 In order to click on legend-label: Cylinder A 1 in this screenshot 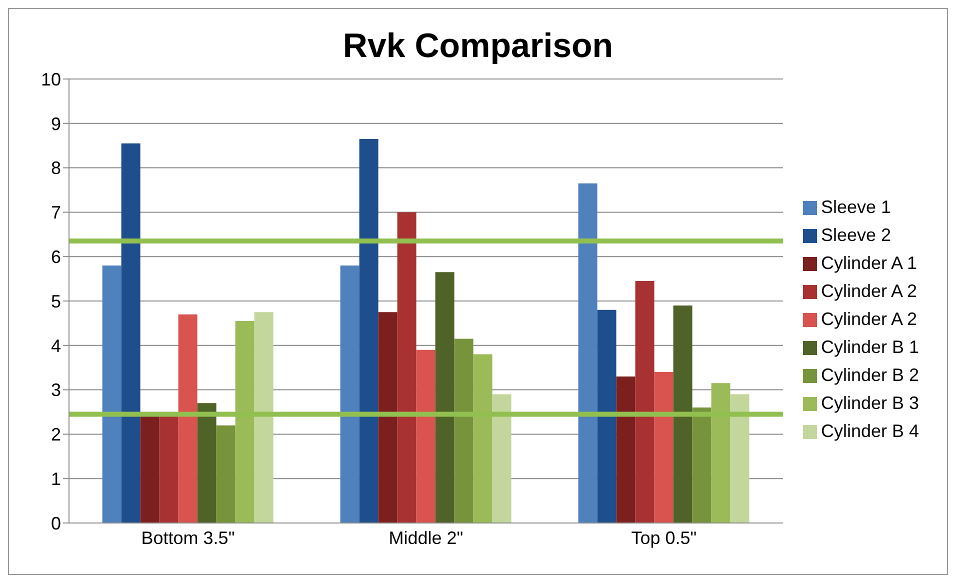, I will do `click(869, 263)`.